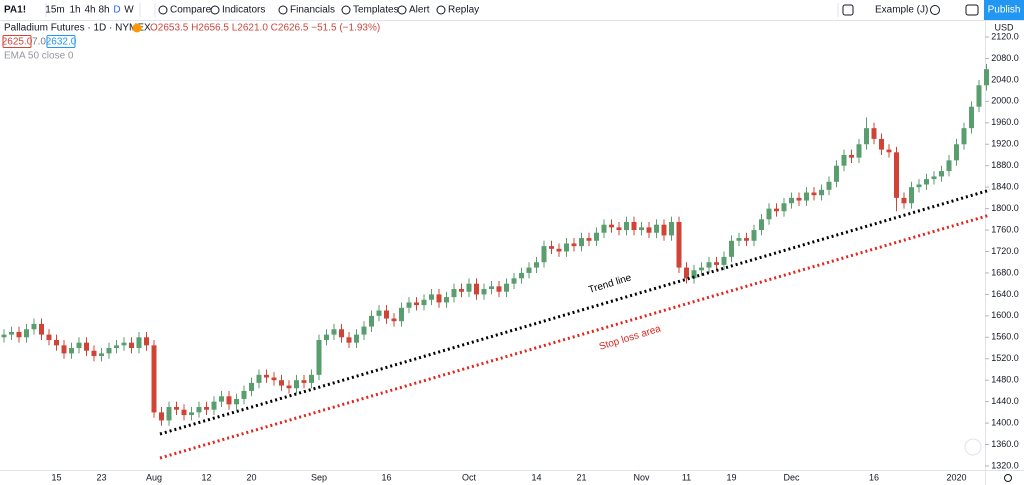 This screenshot has height=485, width=1024. I want to click on layout-name: Example (J), so click(901, 10).